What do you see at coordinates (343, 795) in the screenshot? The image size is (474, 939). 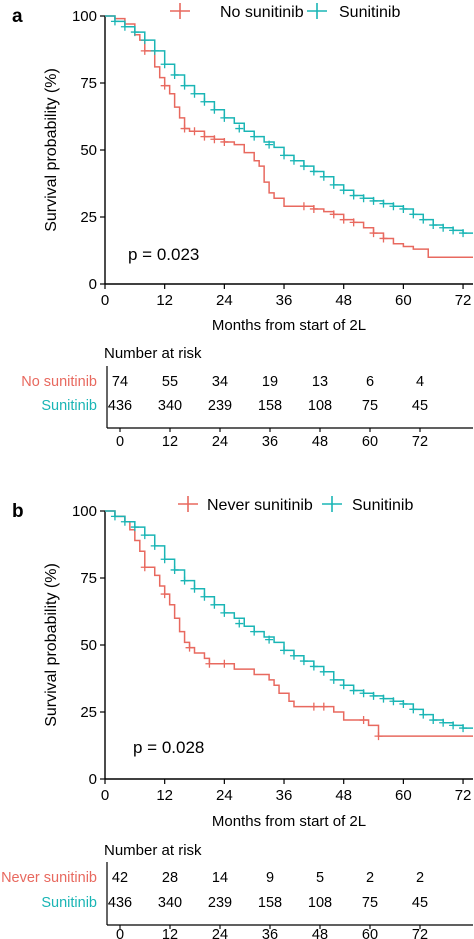 I see `x-tick-label: 48` at bounding box center [343, 795].